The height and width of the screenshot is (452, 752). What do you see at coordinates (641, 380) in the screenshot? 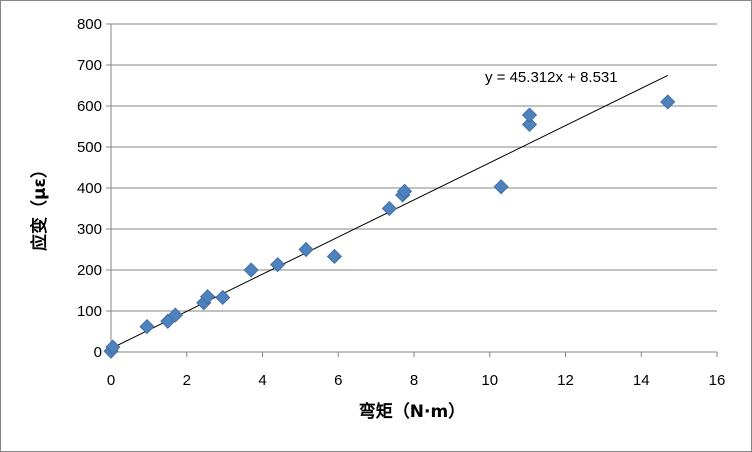
I see `x-tick-label: 14` at bounding box center [641, 380].